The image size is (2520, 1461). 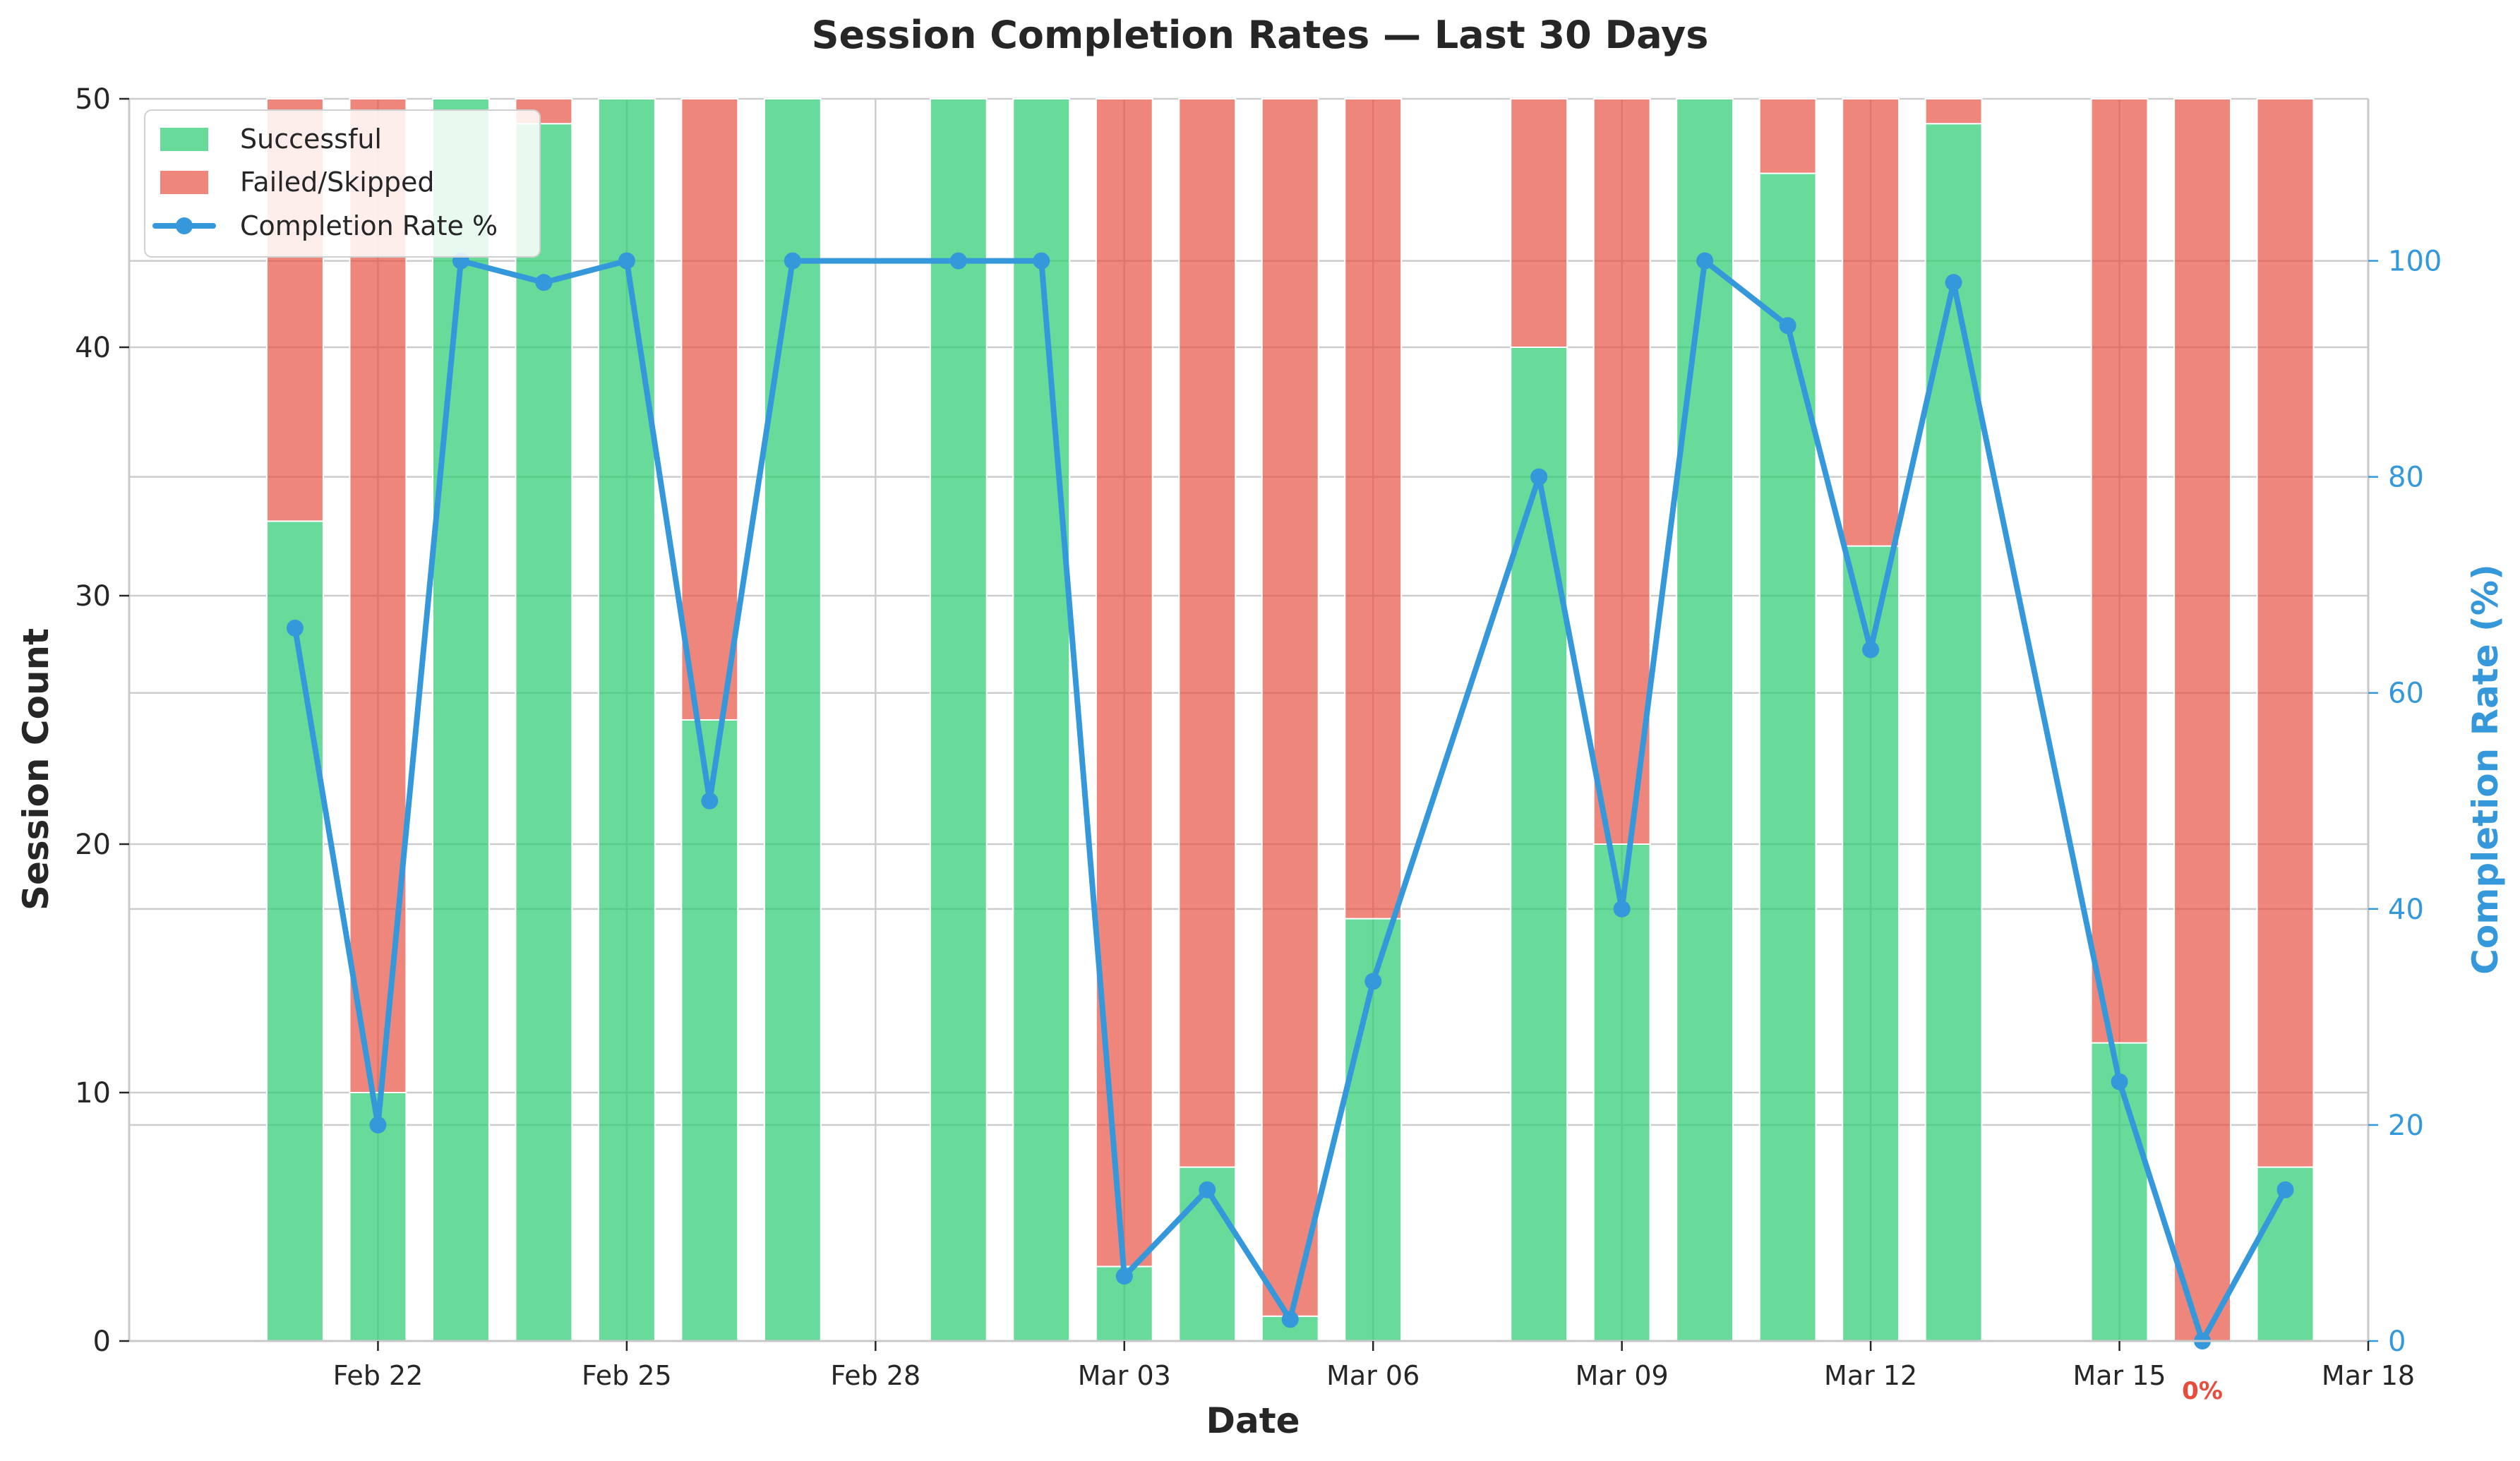 I want to click on legend-label-successful: Successful, so click(x=311, y=139).